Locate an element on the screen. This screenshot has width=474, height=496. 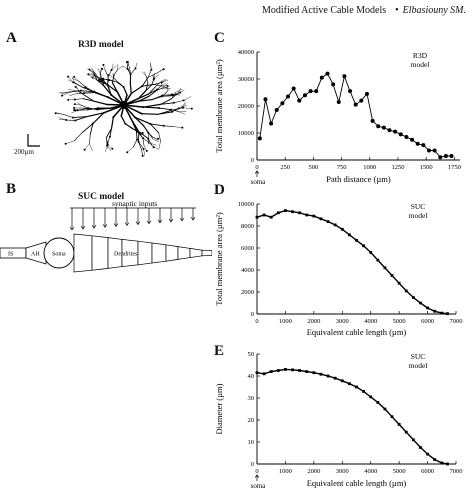
header-authors: Elbasiouny SM. is located at coordinates (434, 10).